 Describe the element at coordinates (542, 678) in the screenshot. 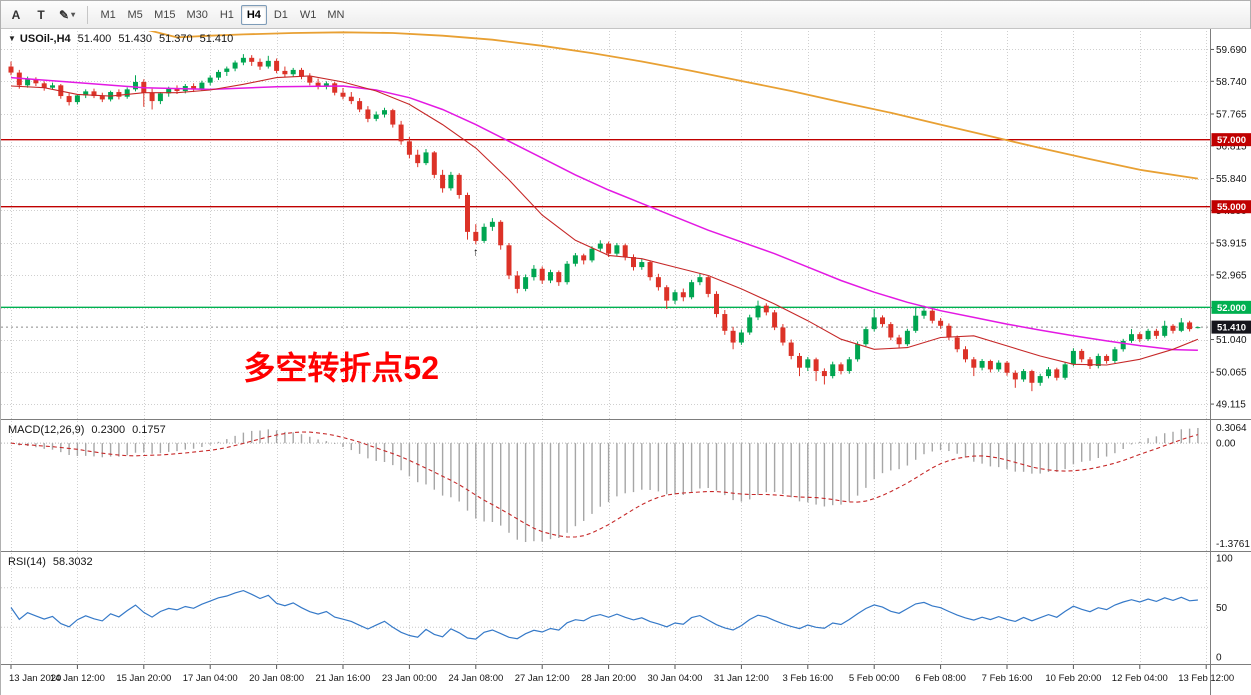

I see `svg-text: 27 Jan 12:00` at that location.